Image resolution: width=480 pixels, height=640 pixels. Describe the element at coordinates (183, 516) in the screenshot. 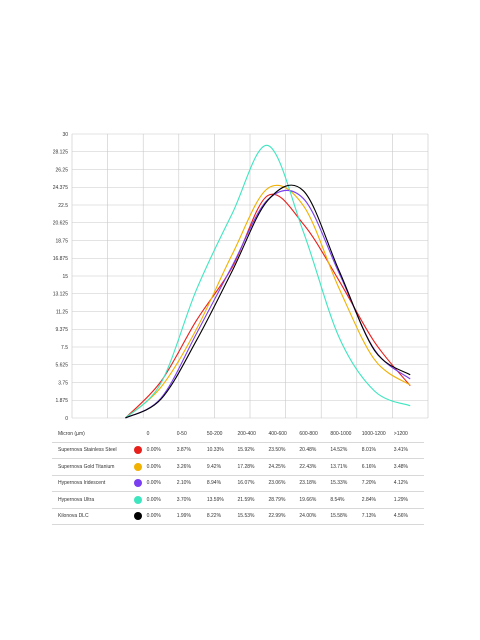

I see `table-cell: 1.99%` at that location.